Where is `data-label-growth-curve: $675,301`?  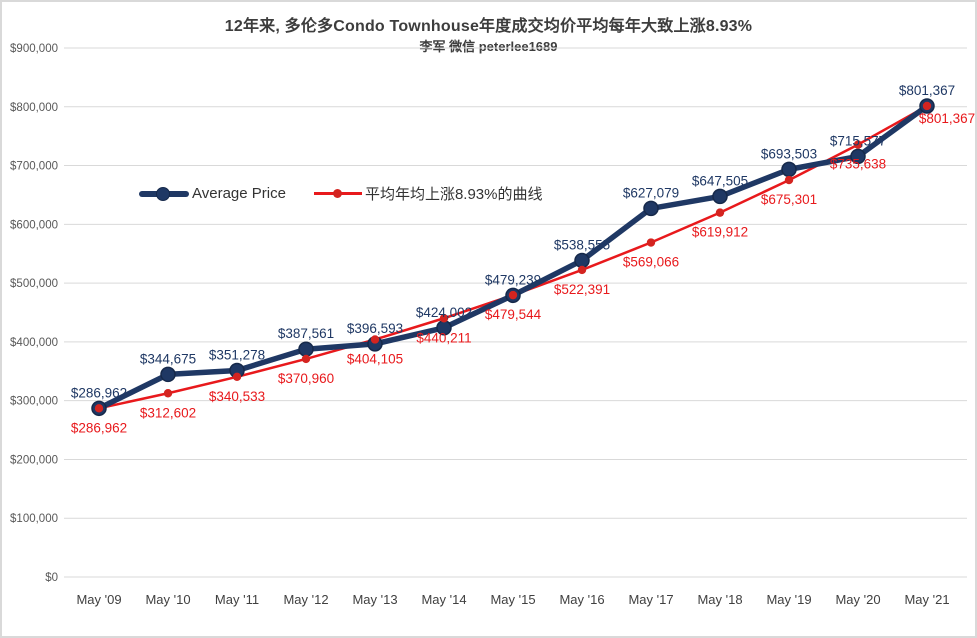 data-label-growth-curve: $675,301 is located at coordinates (789, 199).